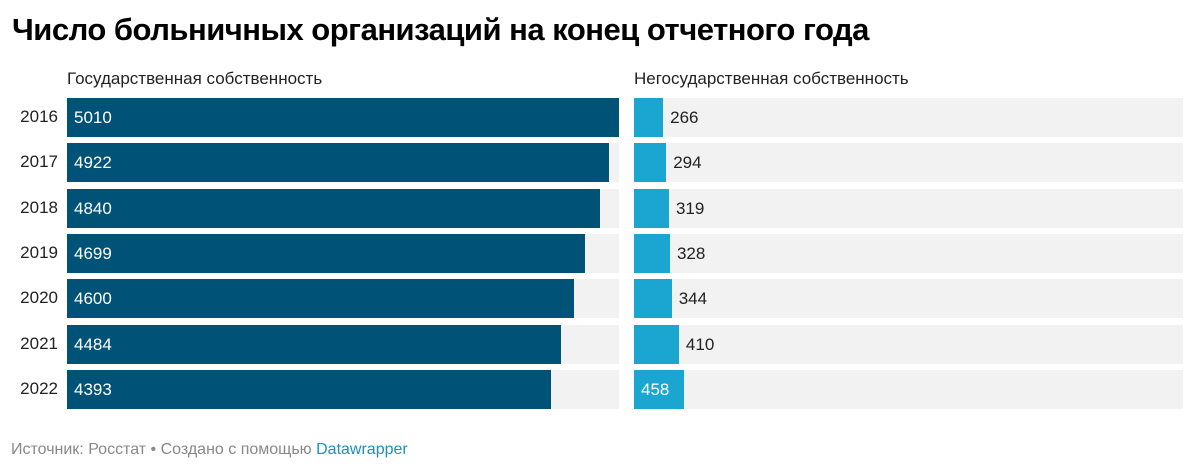  Describe the element at coordinates (93, 389) in the screenshot. I see `data-label: 4393` at that location.